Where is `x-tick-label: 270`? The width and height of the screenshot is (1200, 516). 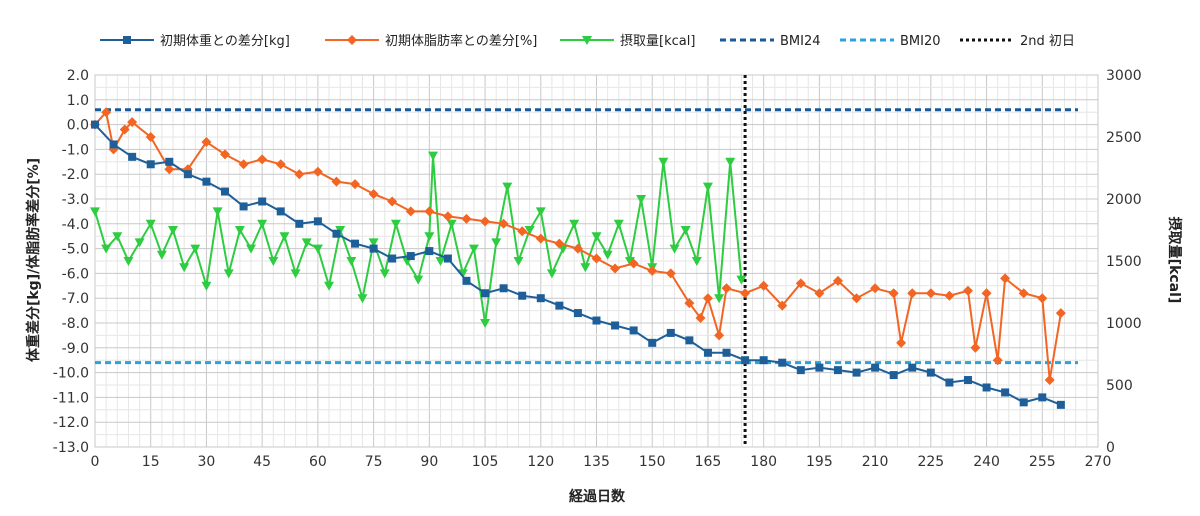
x-tick-label: 270 is located at coordinates (1098, 462).